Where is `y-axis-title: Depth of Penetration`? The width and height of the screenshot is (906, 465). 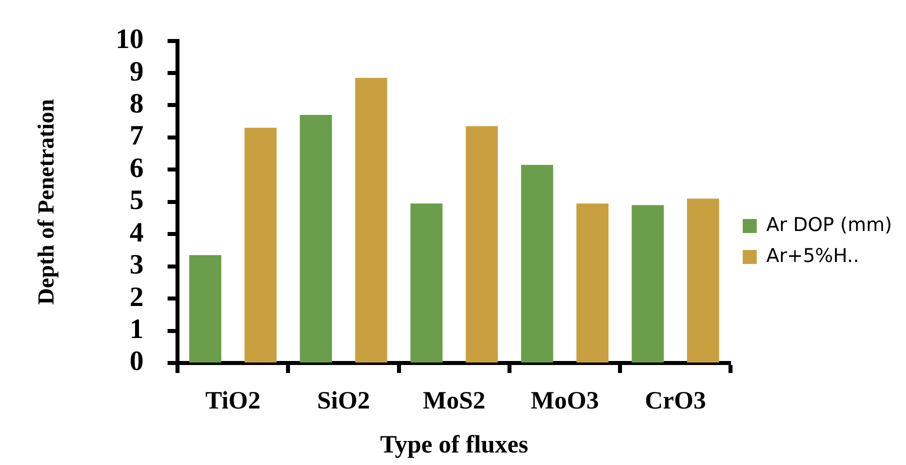 y-axis-title: Depth of Penetration is located at coordinates (46, 201).